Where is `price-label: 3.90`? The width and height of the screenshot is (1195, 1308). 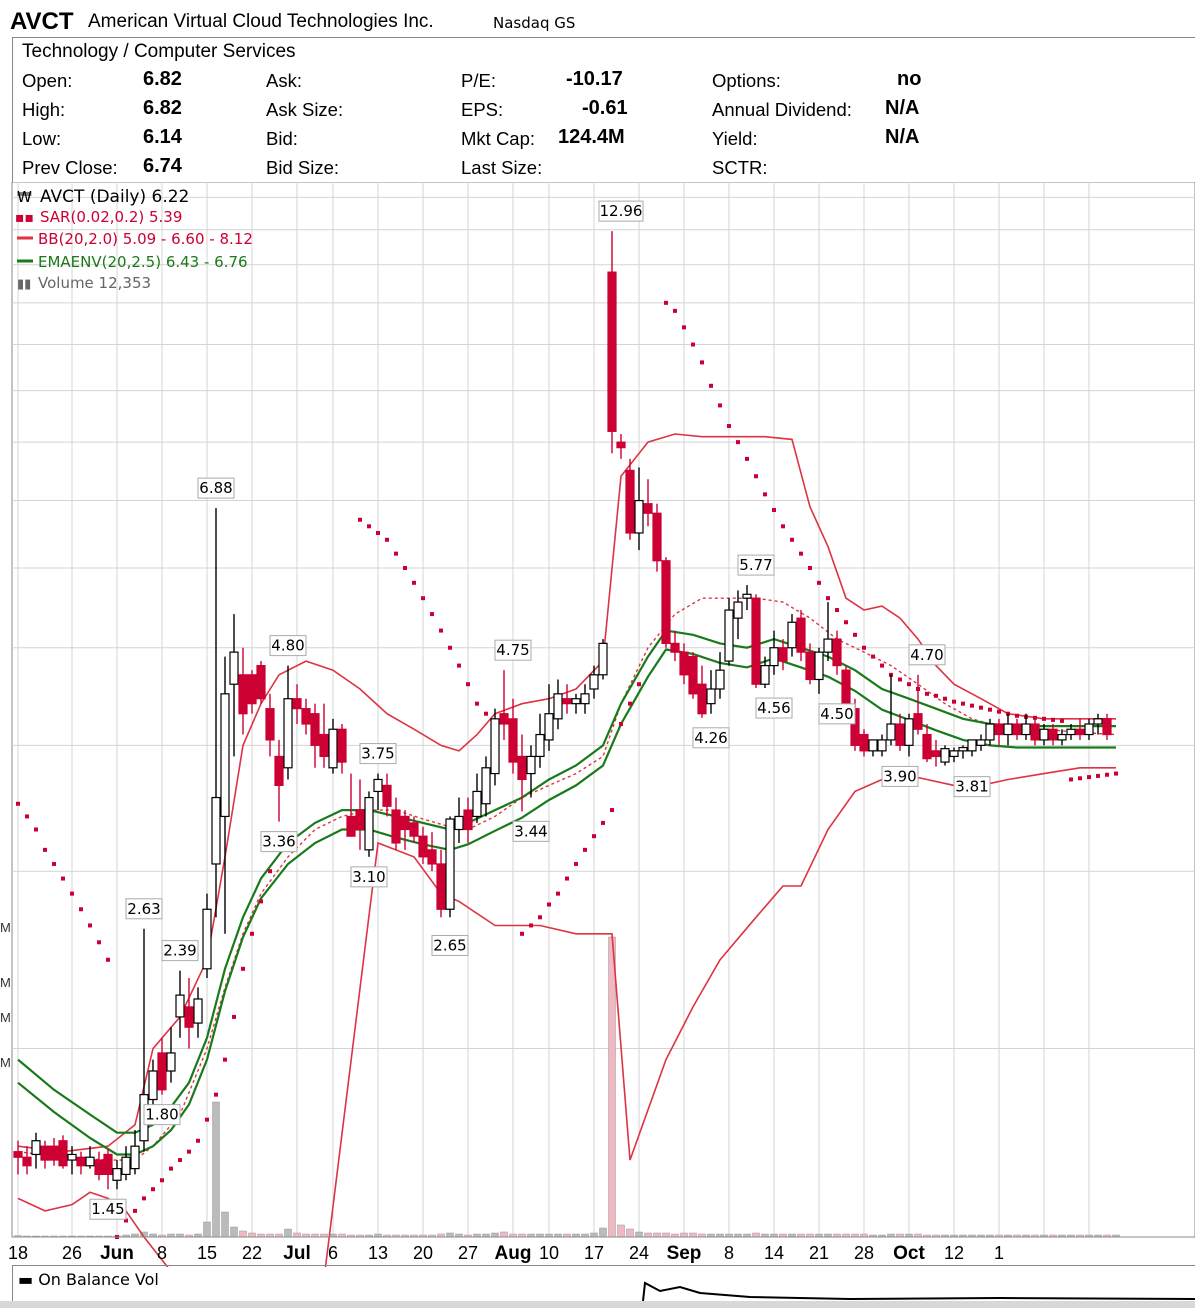
price-label: 3.90 is located at coordinates (900, 776).